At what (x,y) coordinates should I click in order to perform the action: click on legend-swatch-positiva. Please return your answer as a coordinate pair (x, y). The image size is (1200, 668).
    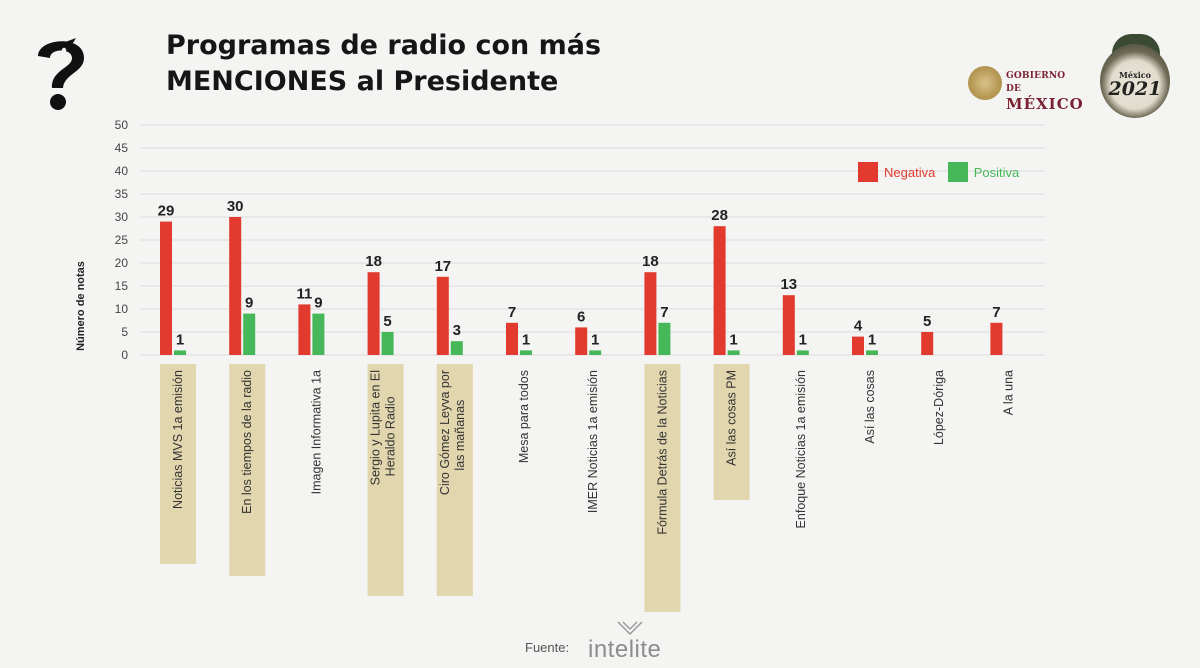
    Looking at the image, I should click on (957, 172).